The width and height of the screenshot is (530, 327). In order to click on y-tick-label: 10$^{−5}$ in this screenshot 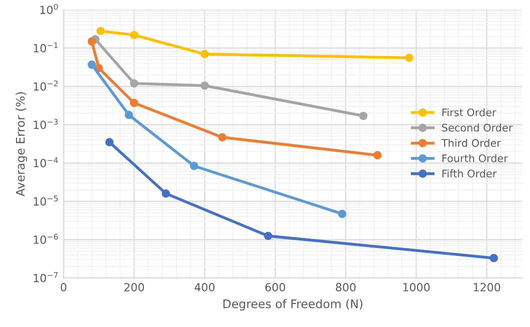, I will do `click(46, 201)`.